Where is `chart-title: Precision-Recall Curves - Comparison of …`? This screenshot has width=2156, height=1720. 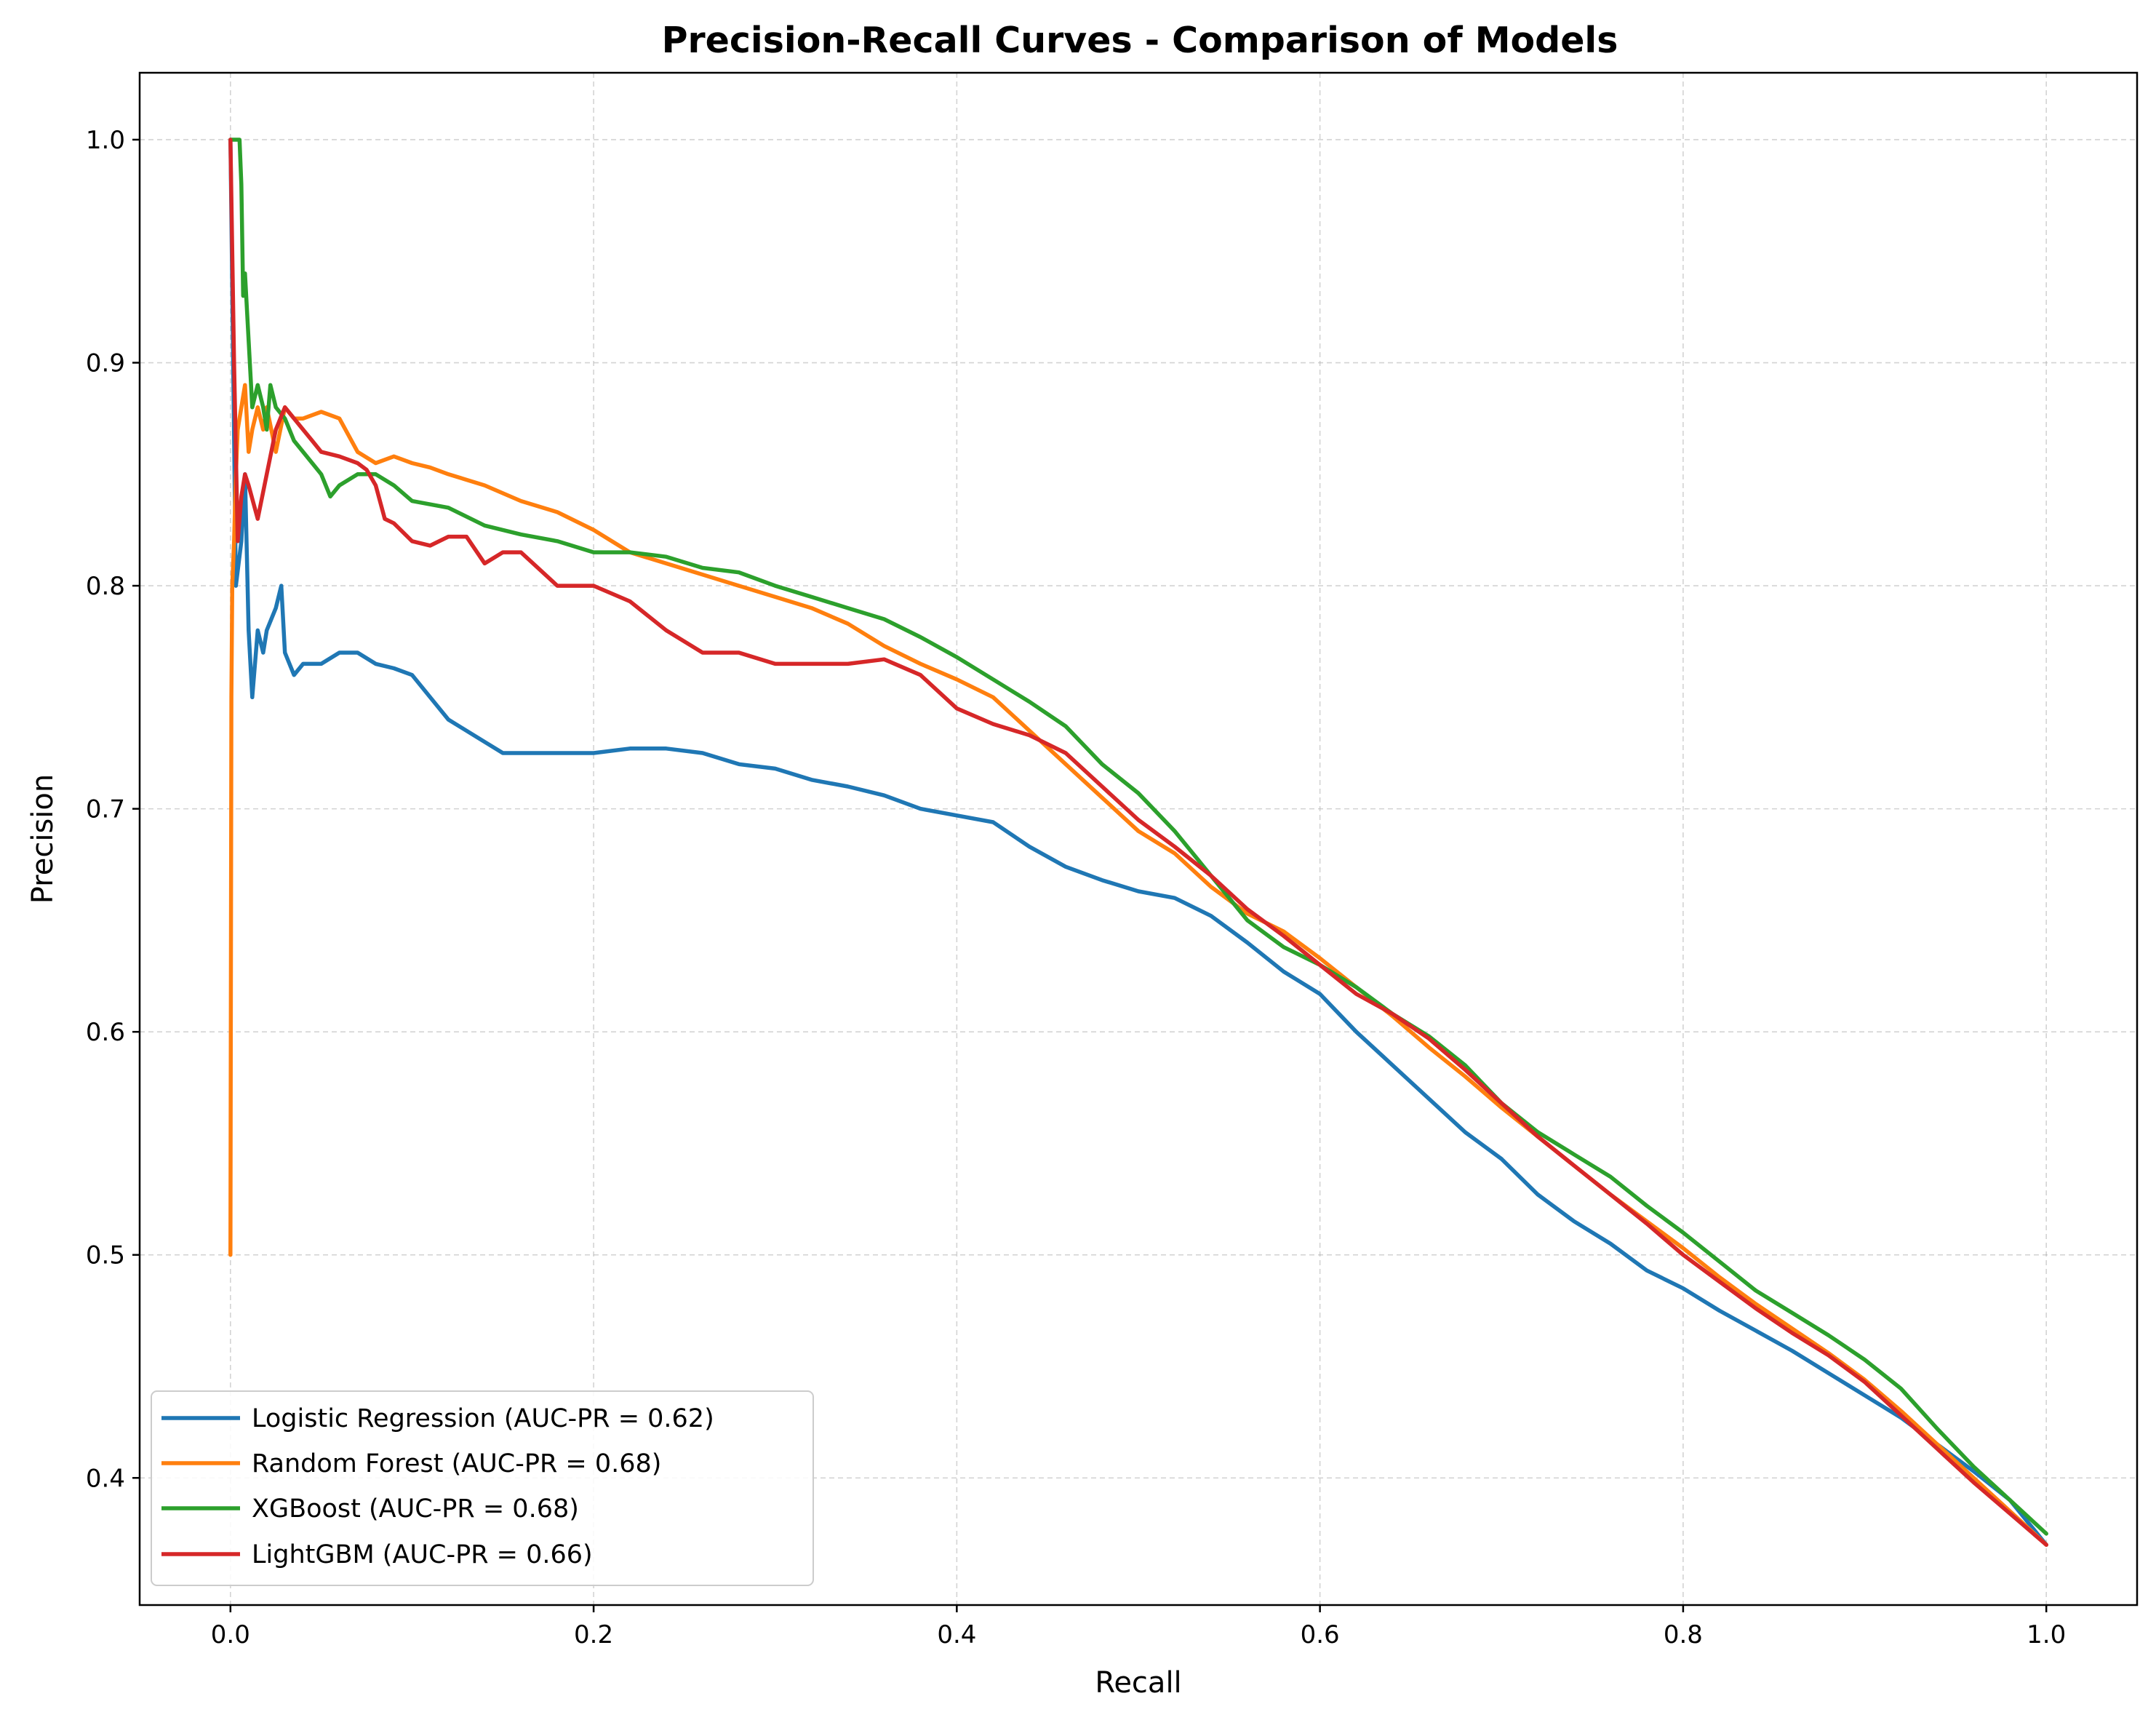 chart-title: Precision-Recall Curves - Comparison of … is located at coordinates (1140, 40).